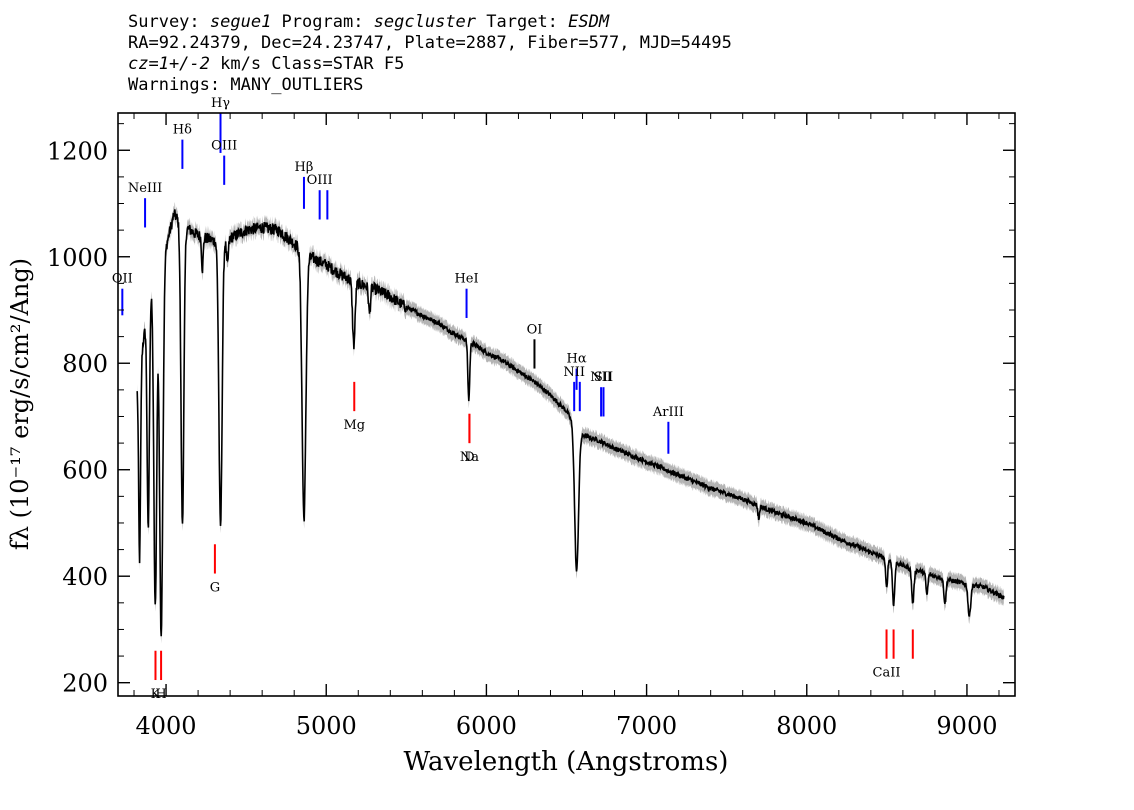 The width and height of the screenshot is (1134, 810). Describe the element at coordinates (304, 167) in the screenshot. I see `emission-label-5: Hβ` at that location.